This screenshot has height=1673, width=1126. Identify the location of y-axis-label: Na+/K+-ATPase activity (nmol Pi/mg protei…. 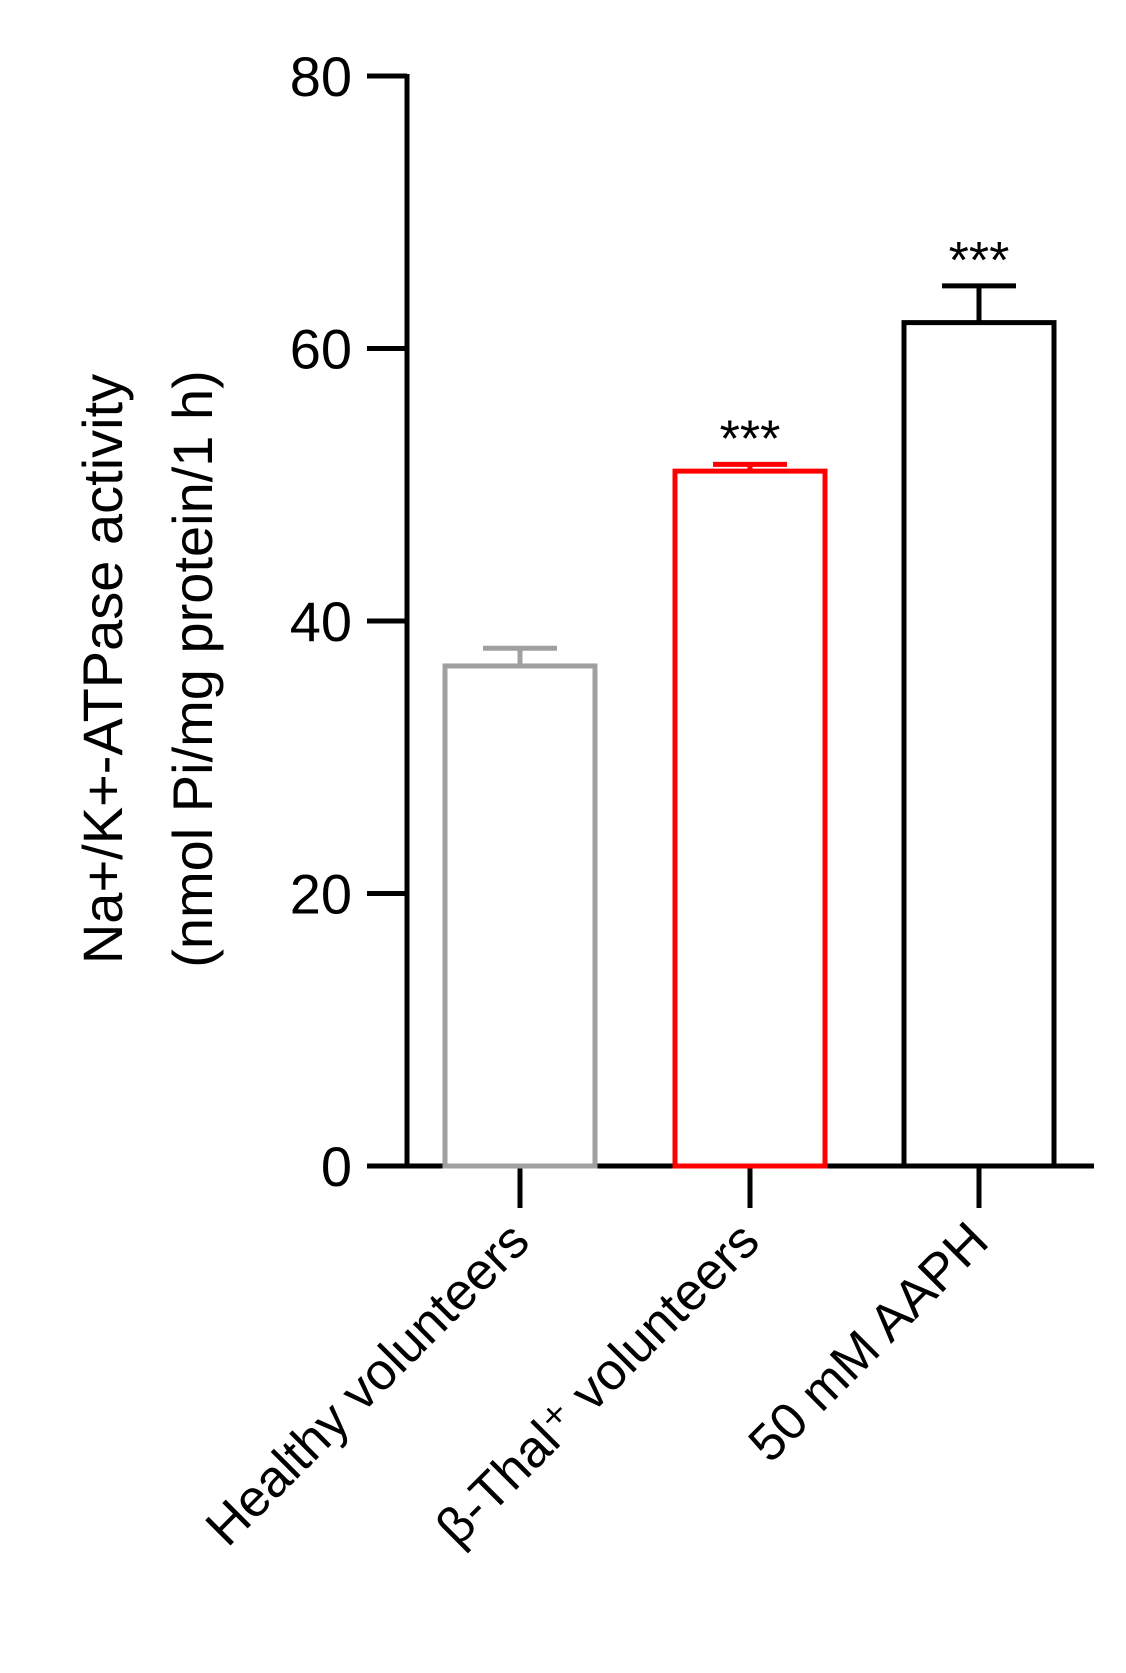
(147, 669).